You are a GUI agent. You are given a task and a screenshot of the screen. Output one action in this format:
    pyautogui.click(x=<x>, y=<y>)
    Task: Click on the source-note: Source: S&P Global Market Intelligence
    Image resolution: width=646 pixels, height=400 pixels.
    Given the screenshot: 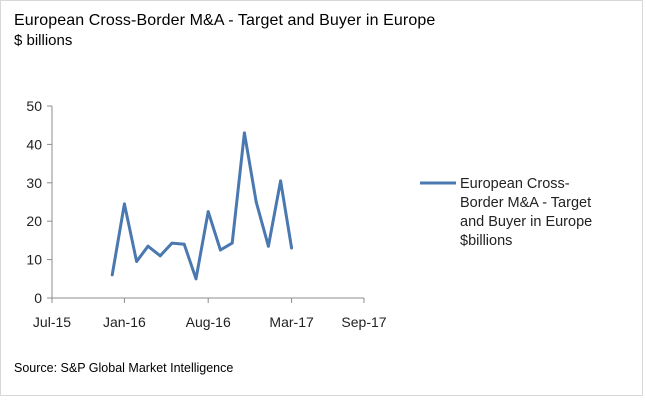 What is the action you would take?
    pyautogui.click(x=124, y=368)
    